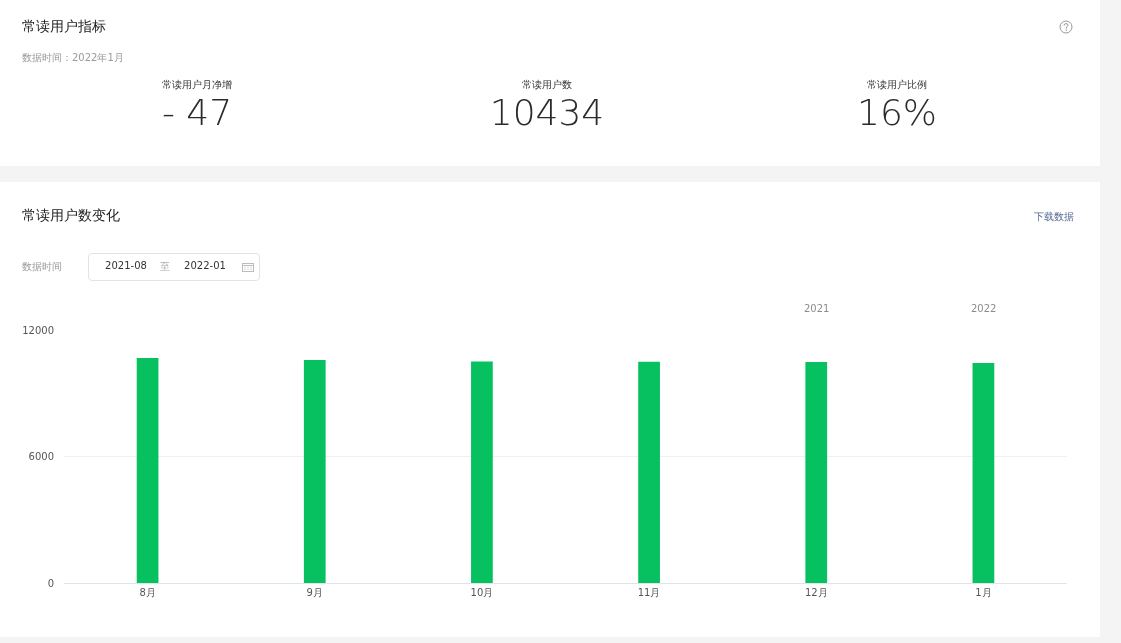  Describe the element at coordinates (73, 58) in the screenshot. I see `text: 数据时间：2022年1月` at that location.